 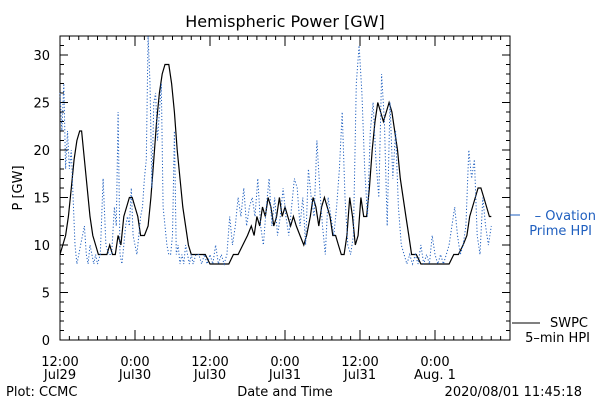 What do you see at coordinates (435, 375) in the screenshot?
I see `x-tick-label-date: Aug. 1` at bounding box center [435, 375].